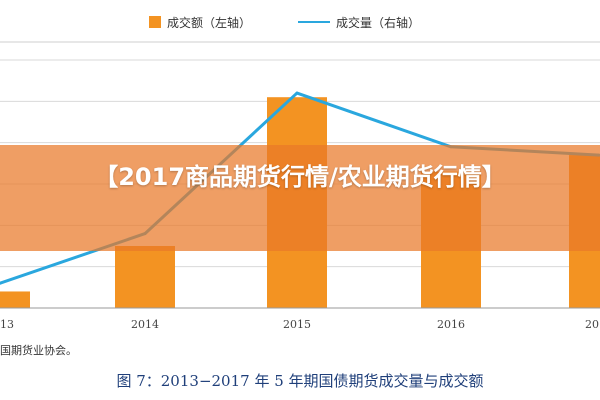  Describe the element at coordinates (592, 324) in the screenshot. I see `x-tick-label: 2017` at that location.